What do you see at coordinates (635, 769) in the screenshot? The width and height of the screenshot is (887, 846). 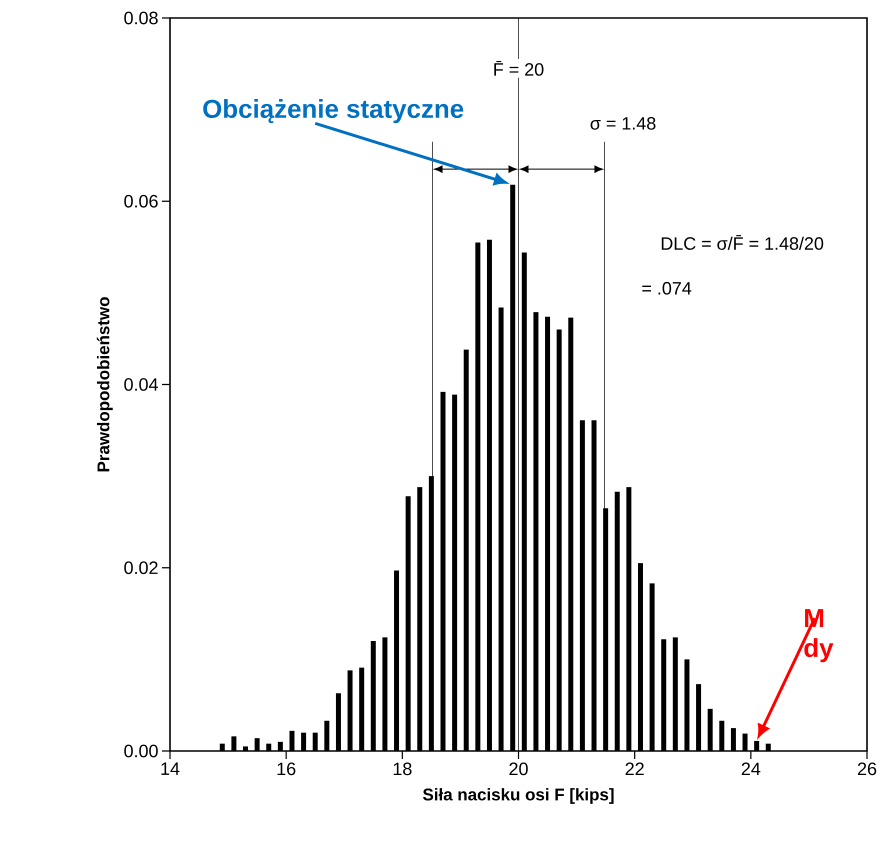 I see `x-tick-label: 22` at bounding box center [635, 769].